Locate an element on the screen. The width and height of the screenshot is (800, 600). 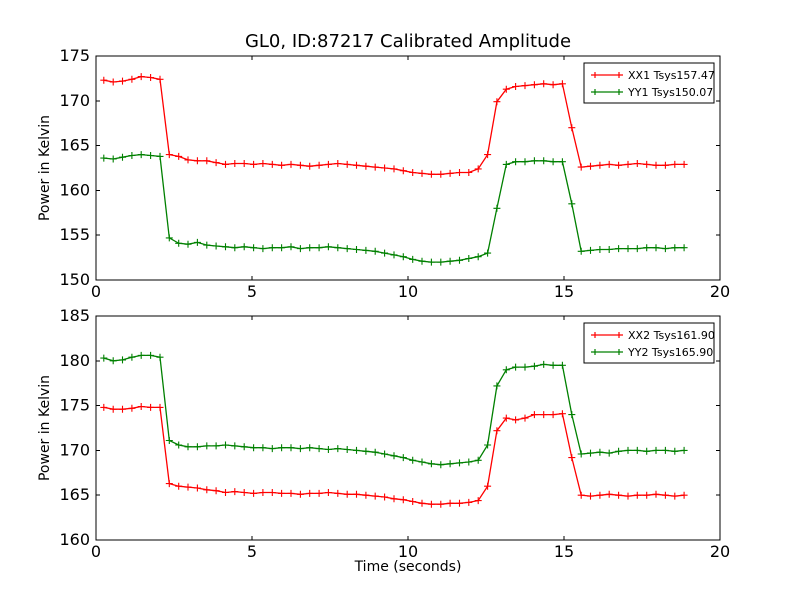
legend: XX1 Tsys157.47 YY1 Tsys150.07 is located at coordinates (649, 83).